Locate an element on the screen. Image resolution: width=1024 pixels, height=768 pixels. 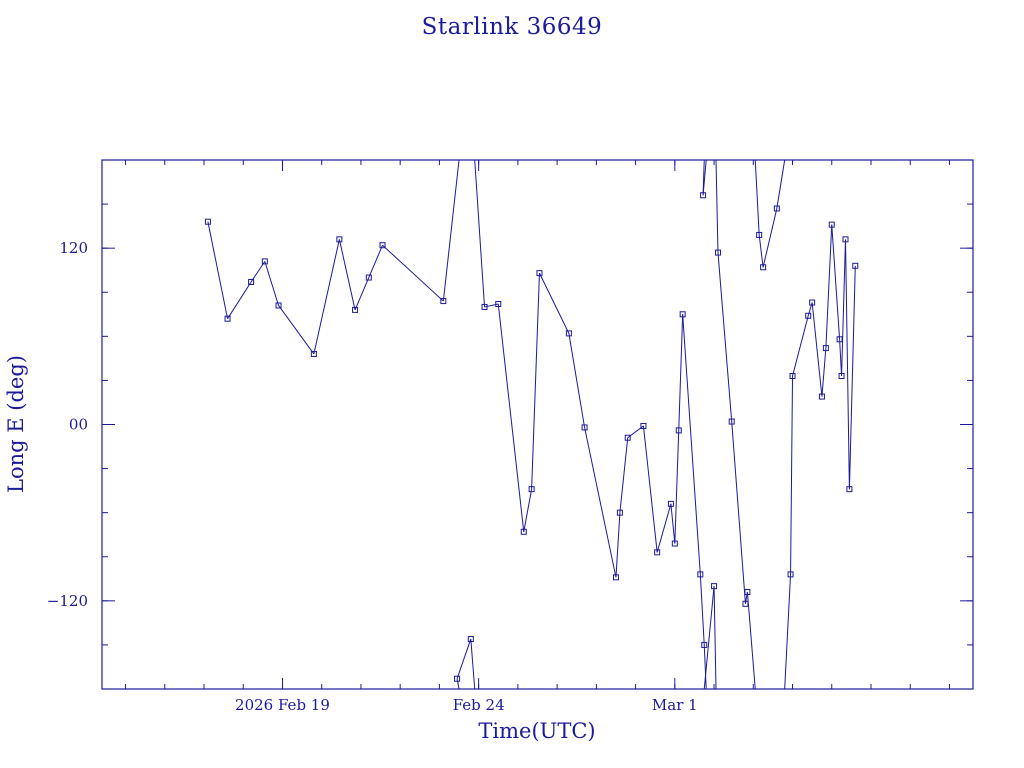
x-tick-label: Feb 24 is located at coordinates (479, 705).